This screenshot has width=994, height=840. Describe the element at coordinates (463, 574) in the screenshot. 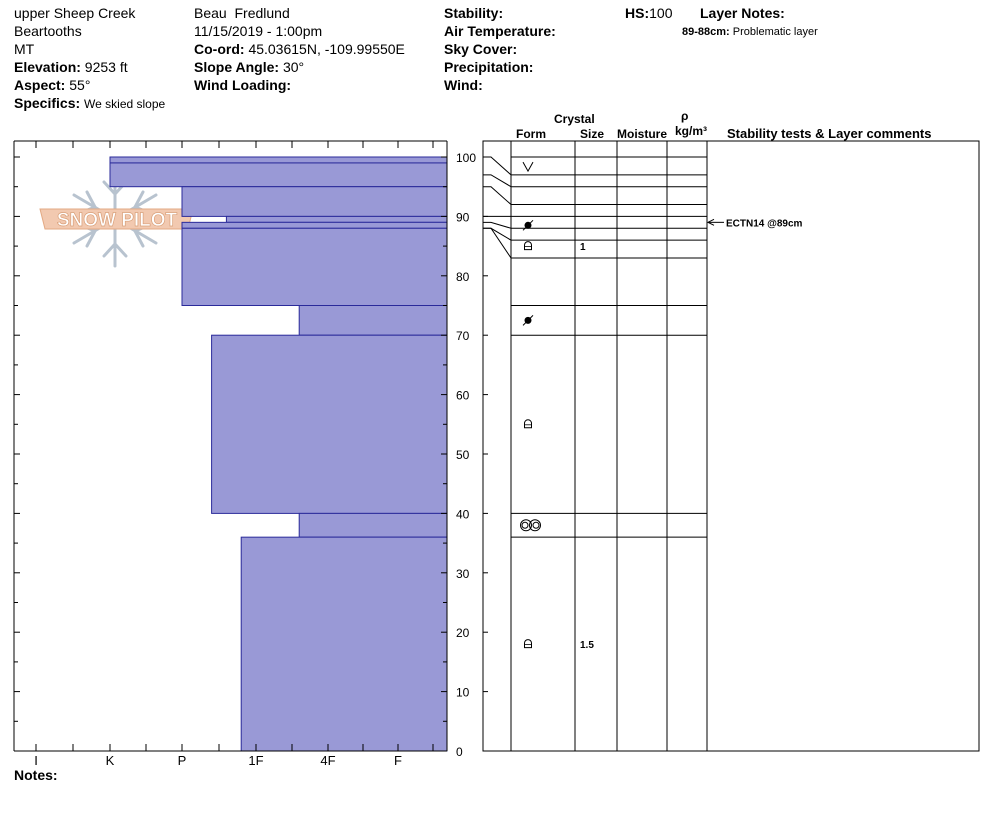

I see `depth-tick-label: 30` at that location.